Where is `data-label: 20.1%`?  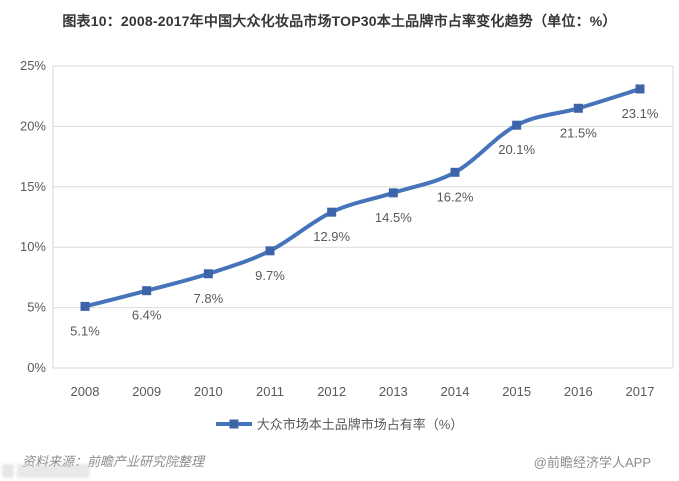 data-label: 20.1% is located at coordinates (516, 149).